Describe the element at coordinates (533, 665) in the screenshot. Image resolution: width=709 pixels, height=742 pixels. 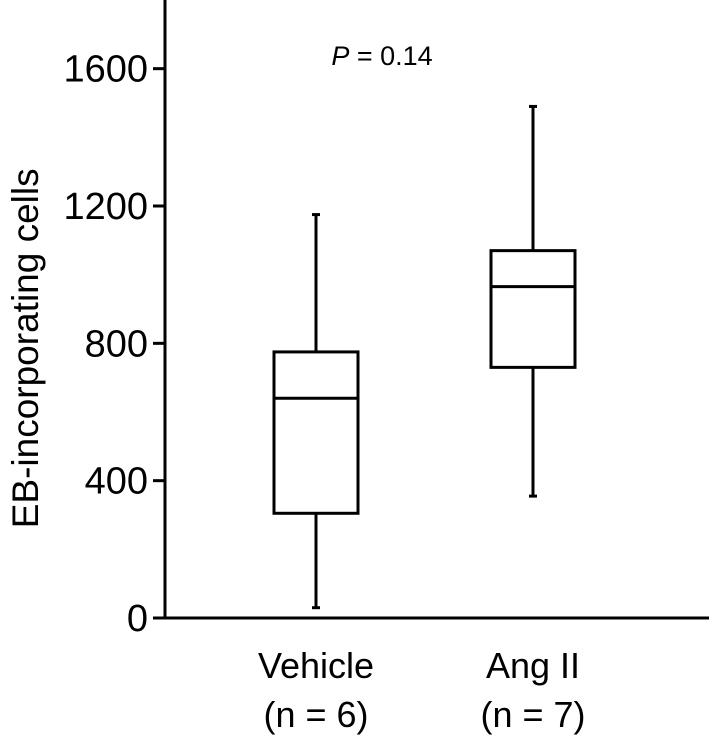
I see `category-label: Ang II` at that location.